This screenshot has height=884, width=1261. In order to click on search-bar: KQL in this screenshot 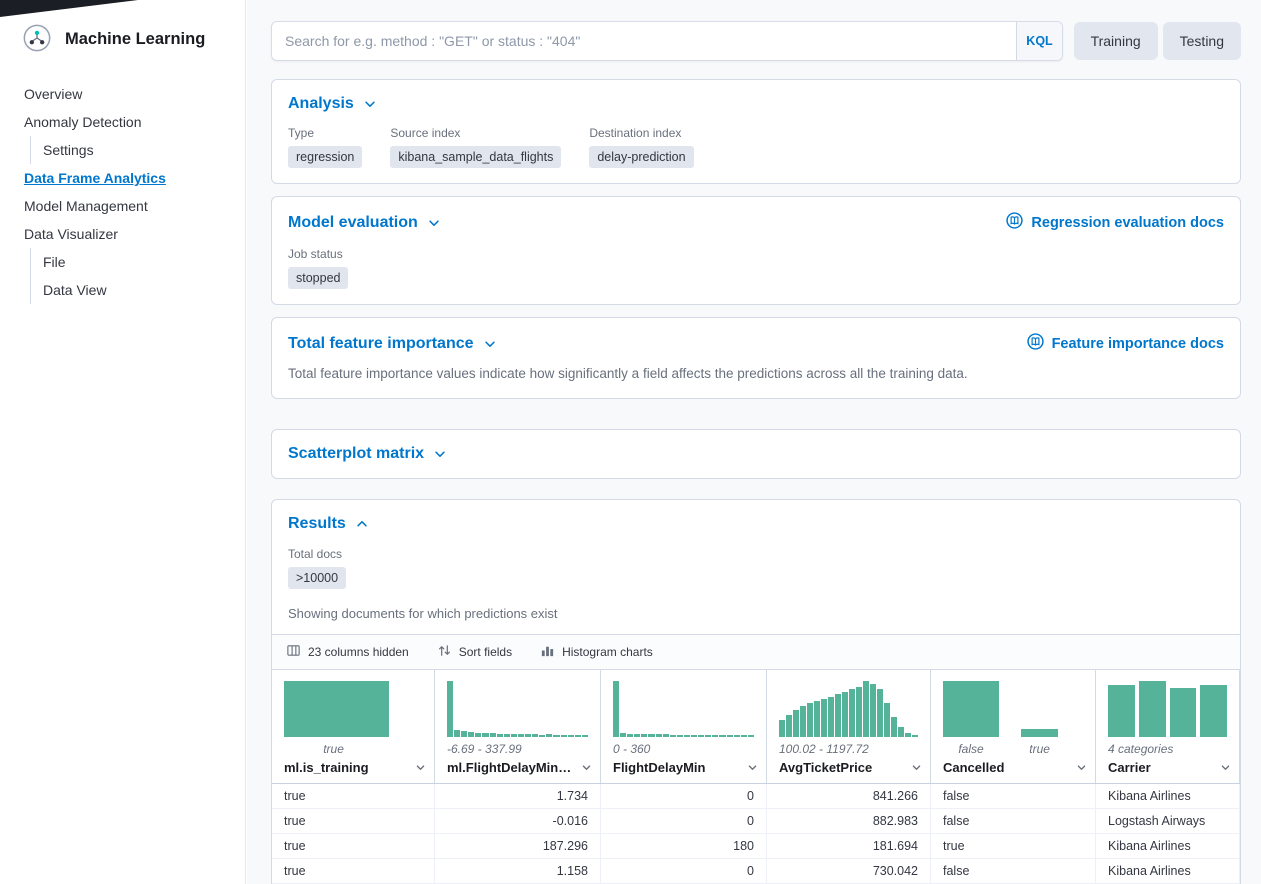, I will do `click(667, 41)`.